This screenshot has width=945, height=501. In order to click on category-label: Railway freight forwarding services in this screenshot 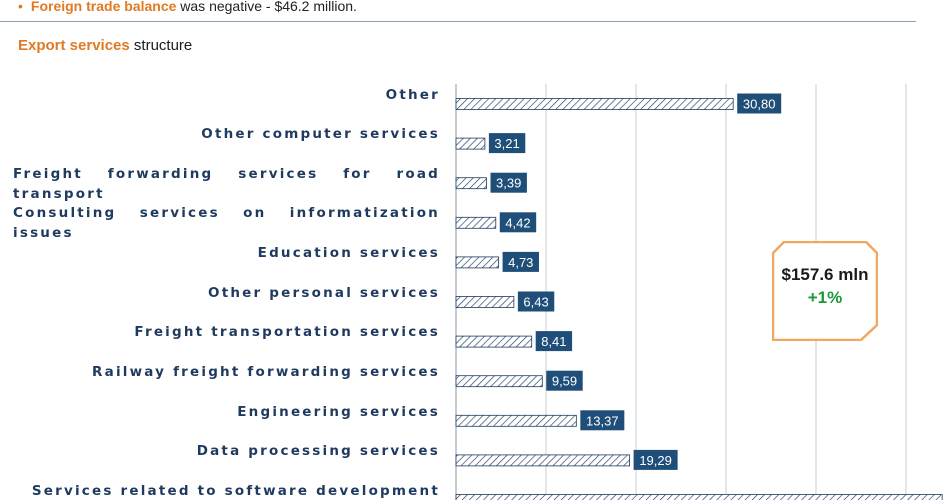, I will do `click(266, 372)`.